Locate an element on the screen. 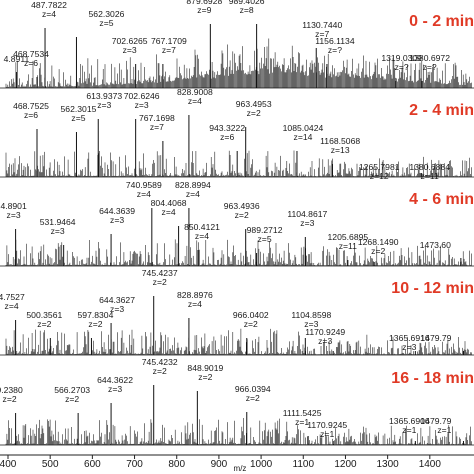 The width and height of the screenshot is (474, 474). x-axis-label: m/z is located at coordinates (240, 468).